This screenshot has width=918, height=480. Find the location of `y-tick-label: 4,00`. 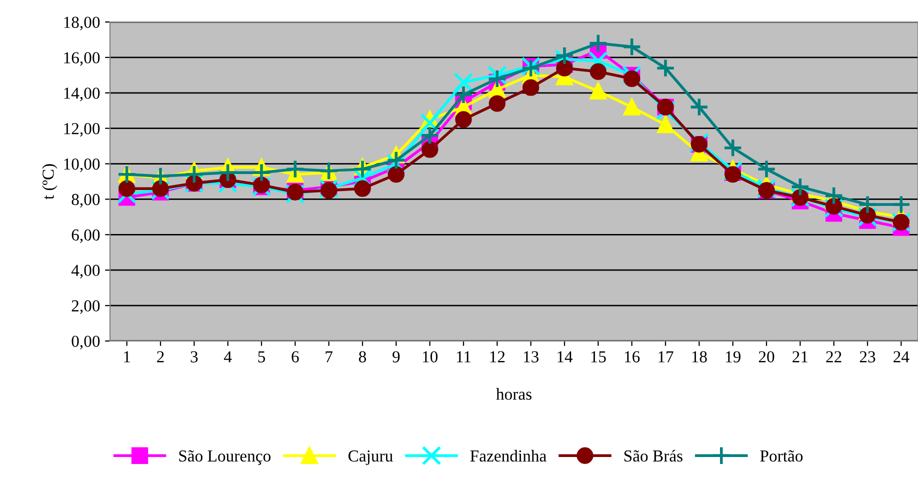

y-tick-label: 4,00 is located at coordinates (85, 271).